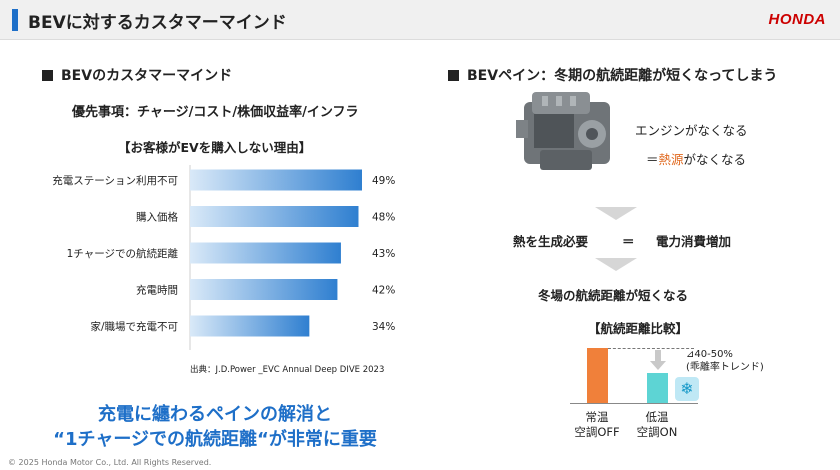 The image size is (840, 470). What do you see at coordinates (215, 439) in the screenshot?
I see `takeaway-line-2: “1チャージでの航続距離“が非常に重要` at bounding box center [215, 439].